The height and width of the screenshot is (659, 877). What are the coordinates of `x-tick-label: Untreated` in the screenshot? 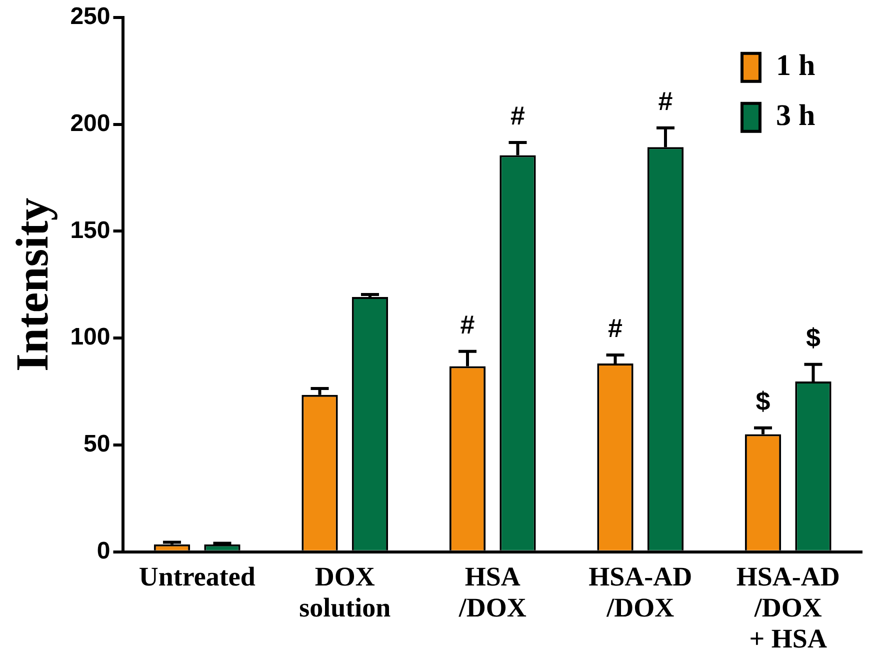 It's located at (197, 576).